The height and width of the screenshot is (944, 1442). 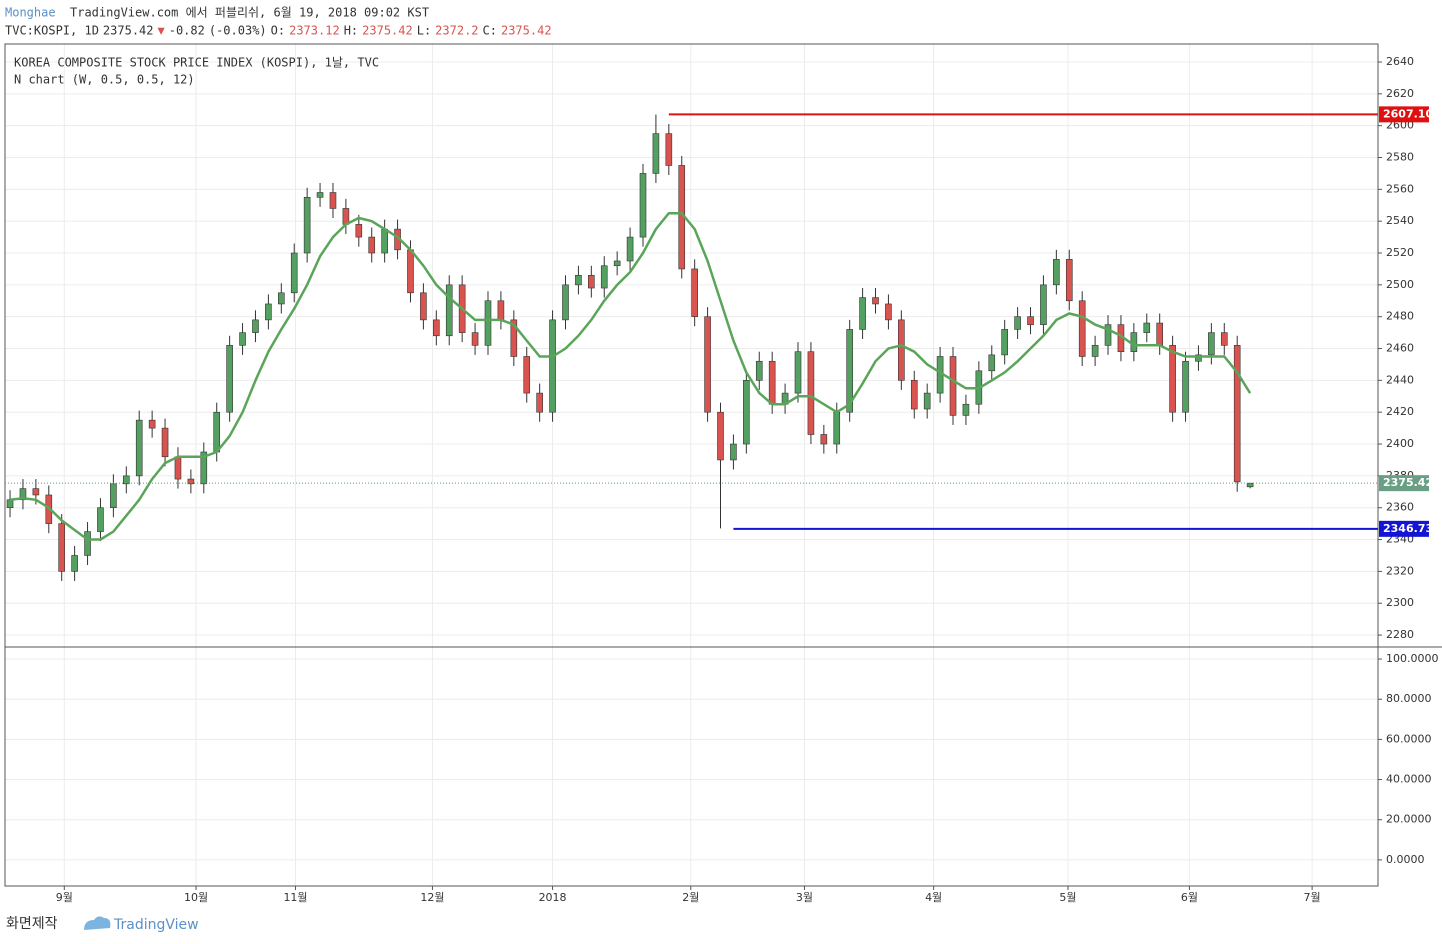 I want to click on header-item: C:, so click(x=490, y=31).